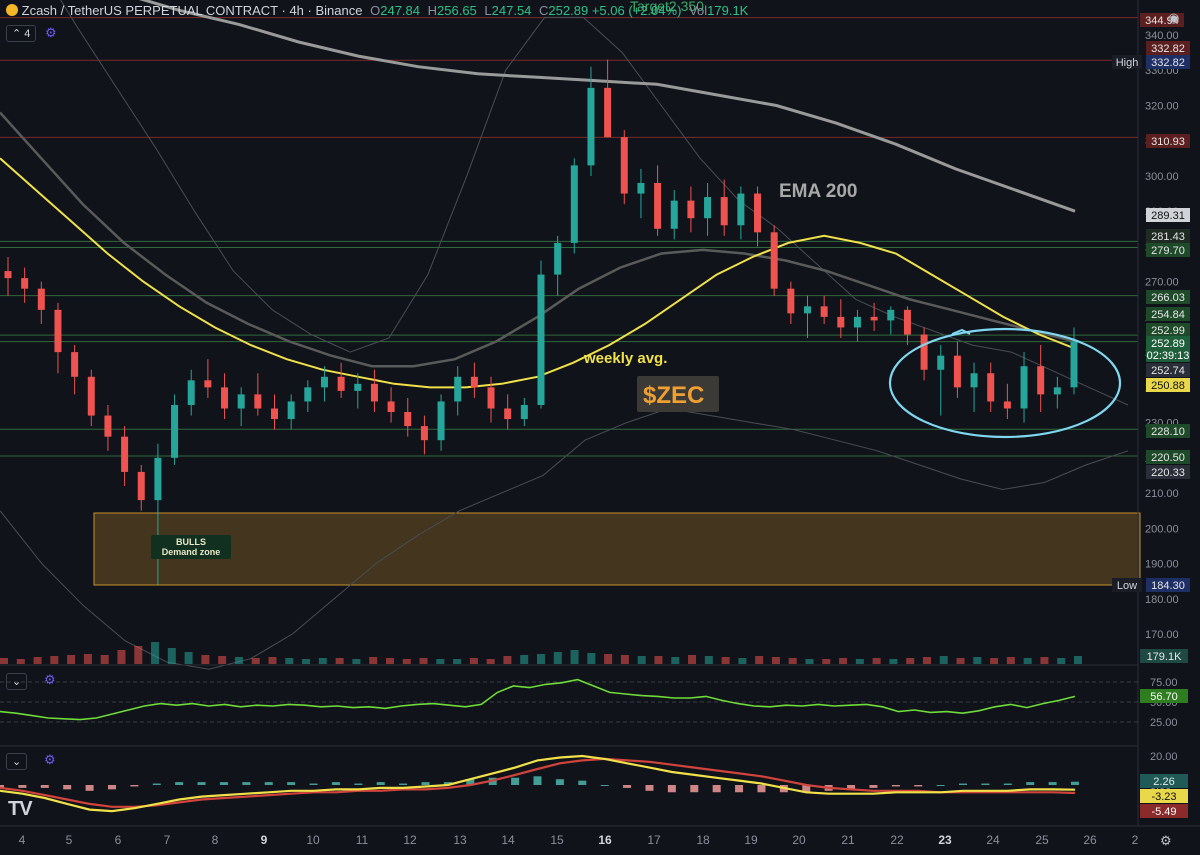  I want to click on rsi-line, so click(538, 699).